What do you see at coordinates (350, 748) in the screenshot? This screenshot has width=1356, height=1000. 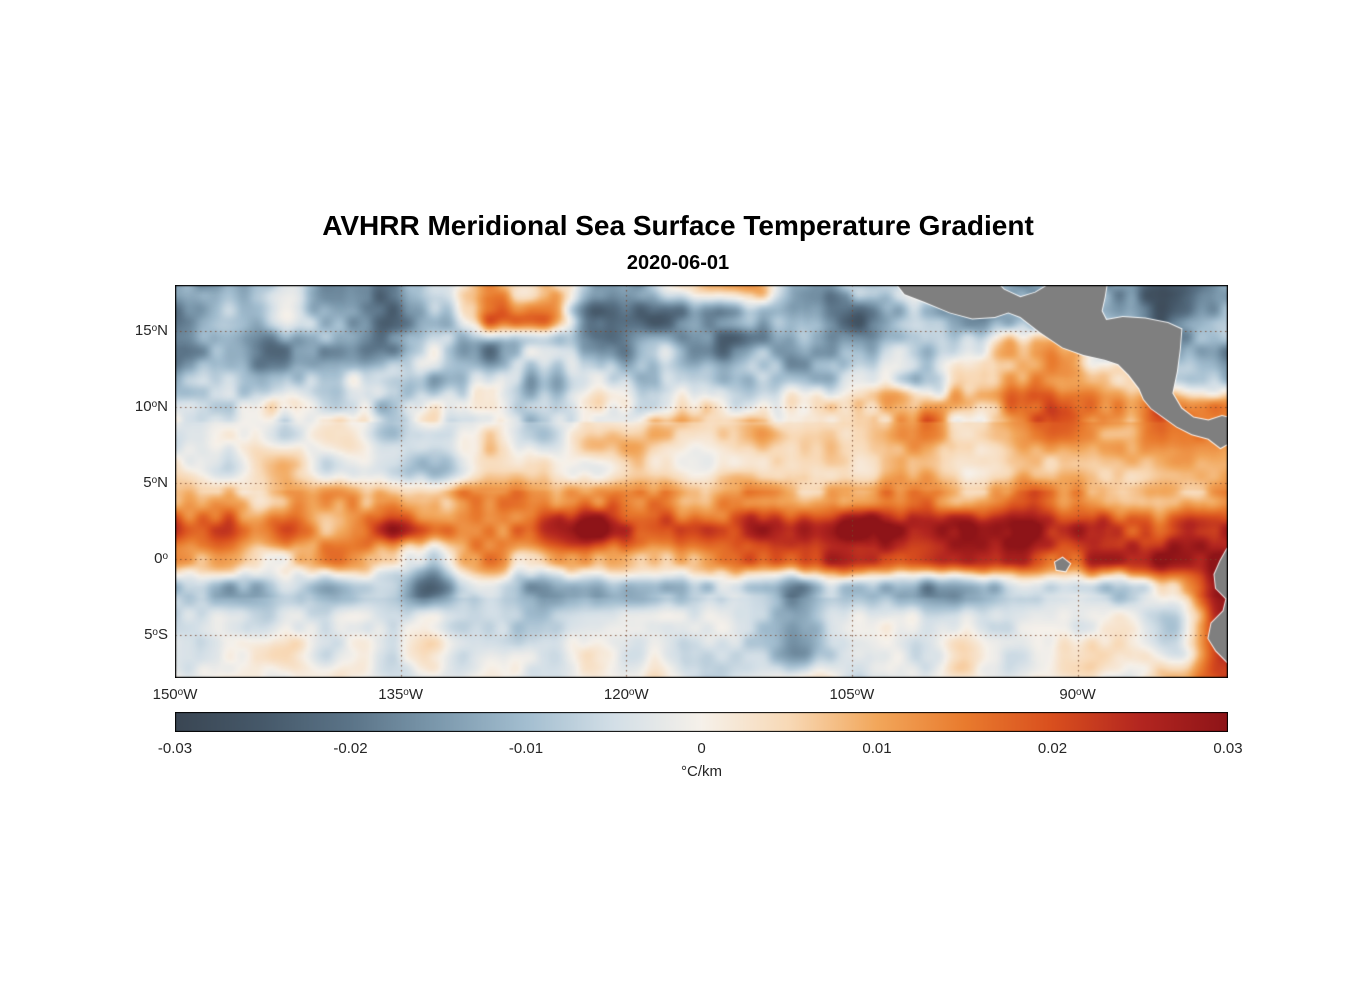 I see `colorbar-tick-label: -0.02` at bounding box center [350, 748].